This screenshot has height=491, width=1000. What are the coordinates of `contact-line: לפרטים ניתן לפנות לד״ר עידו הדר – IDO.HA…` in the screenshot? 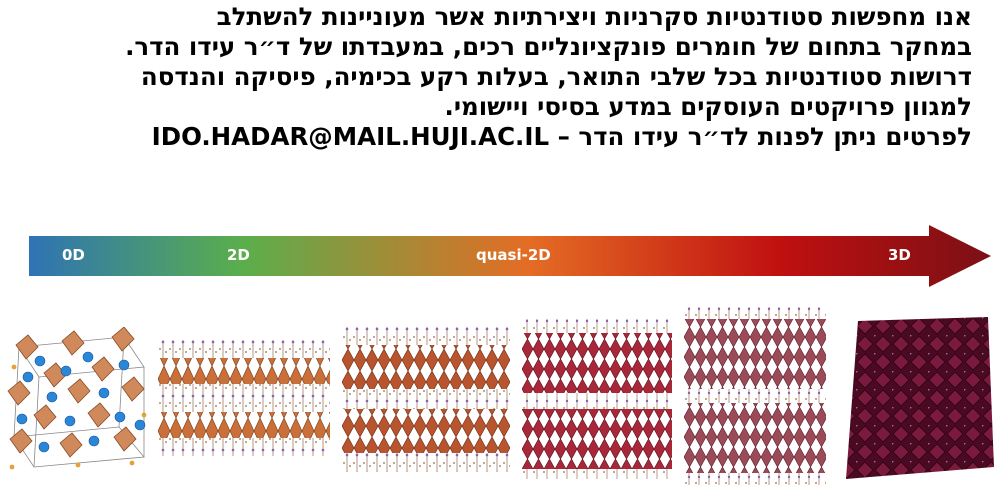 It's located at (486, 137).